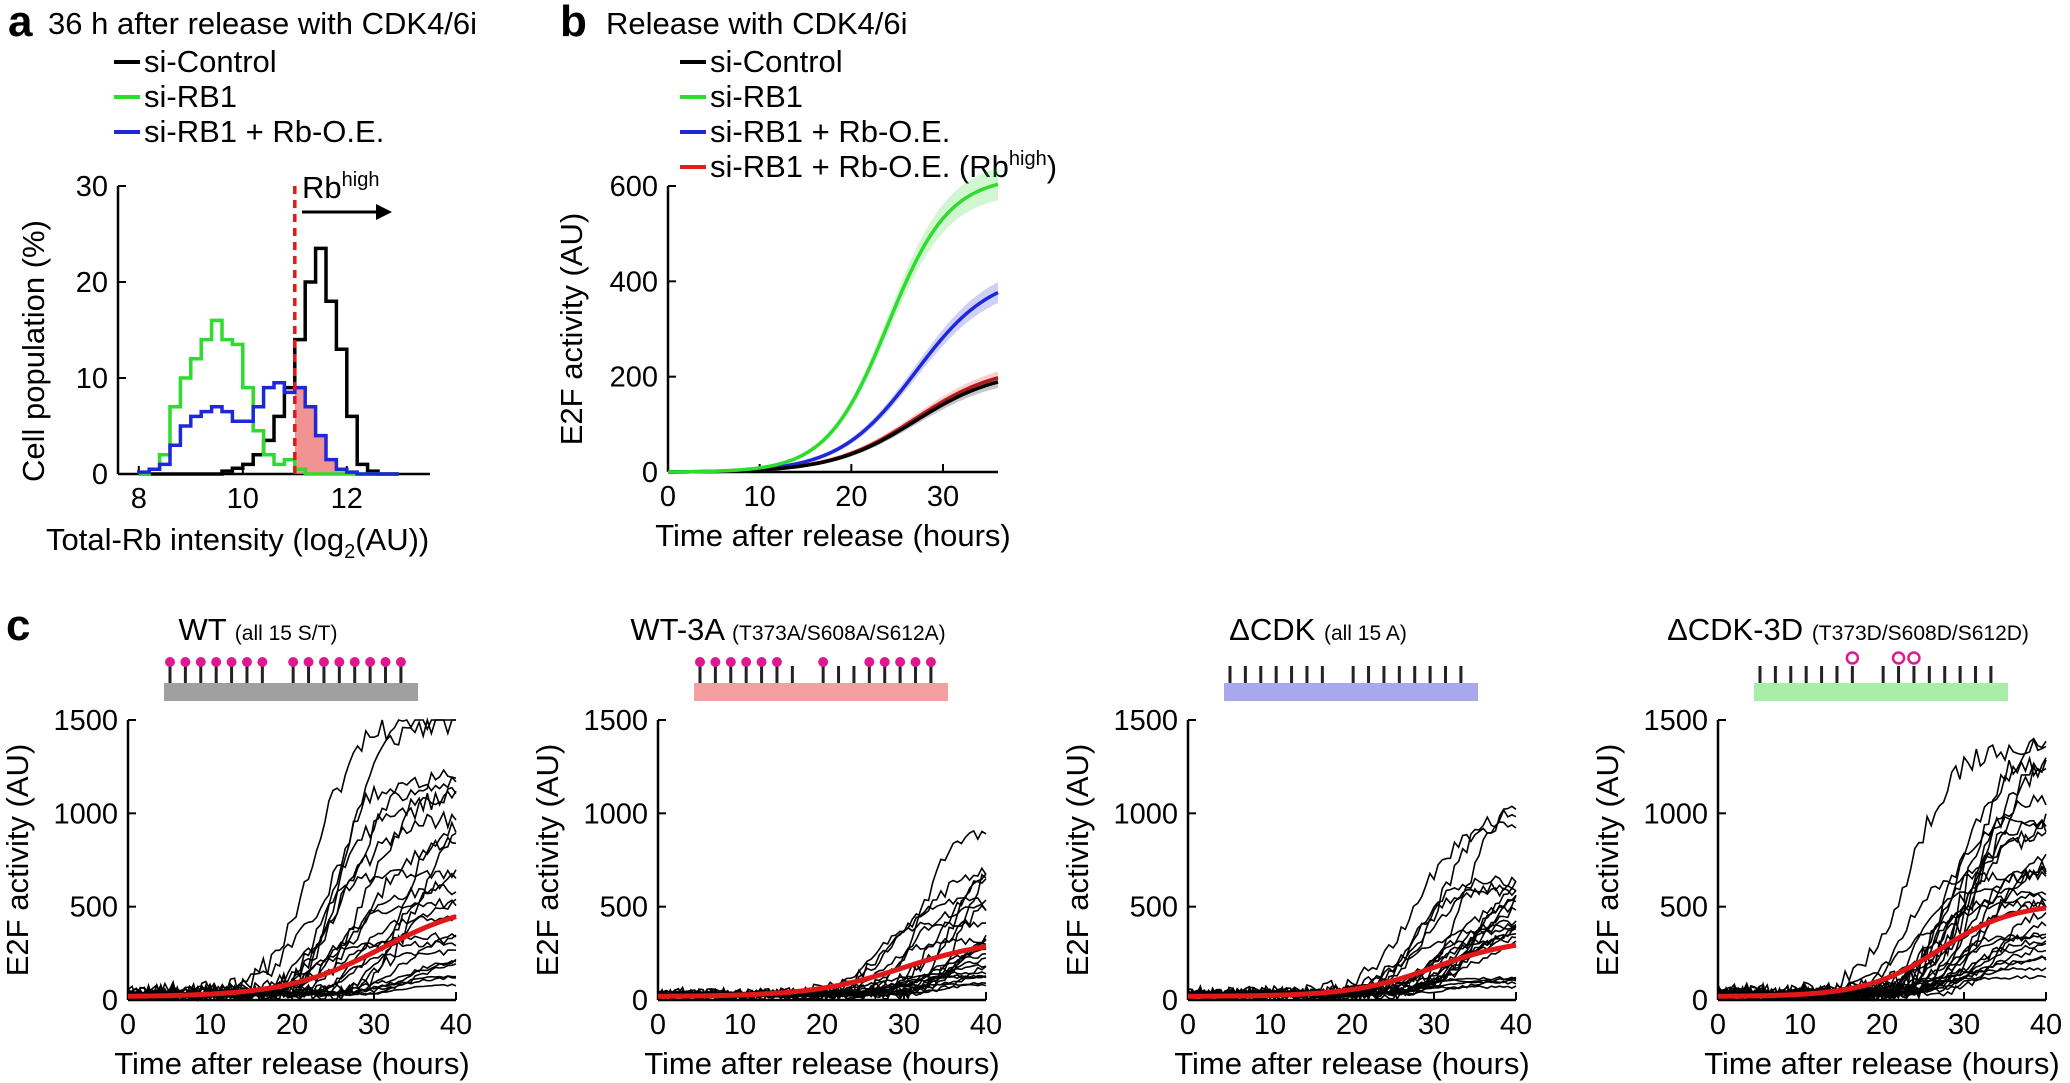  Describe the element at coordinates (821, 1063) in the screenshot. I see `sub-wt-3a-xlabel: Time after release (hours)` at that location.